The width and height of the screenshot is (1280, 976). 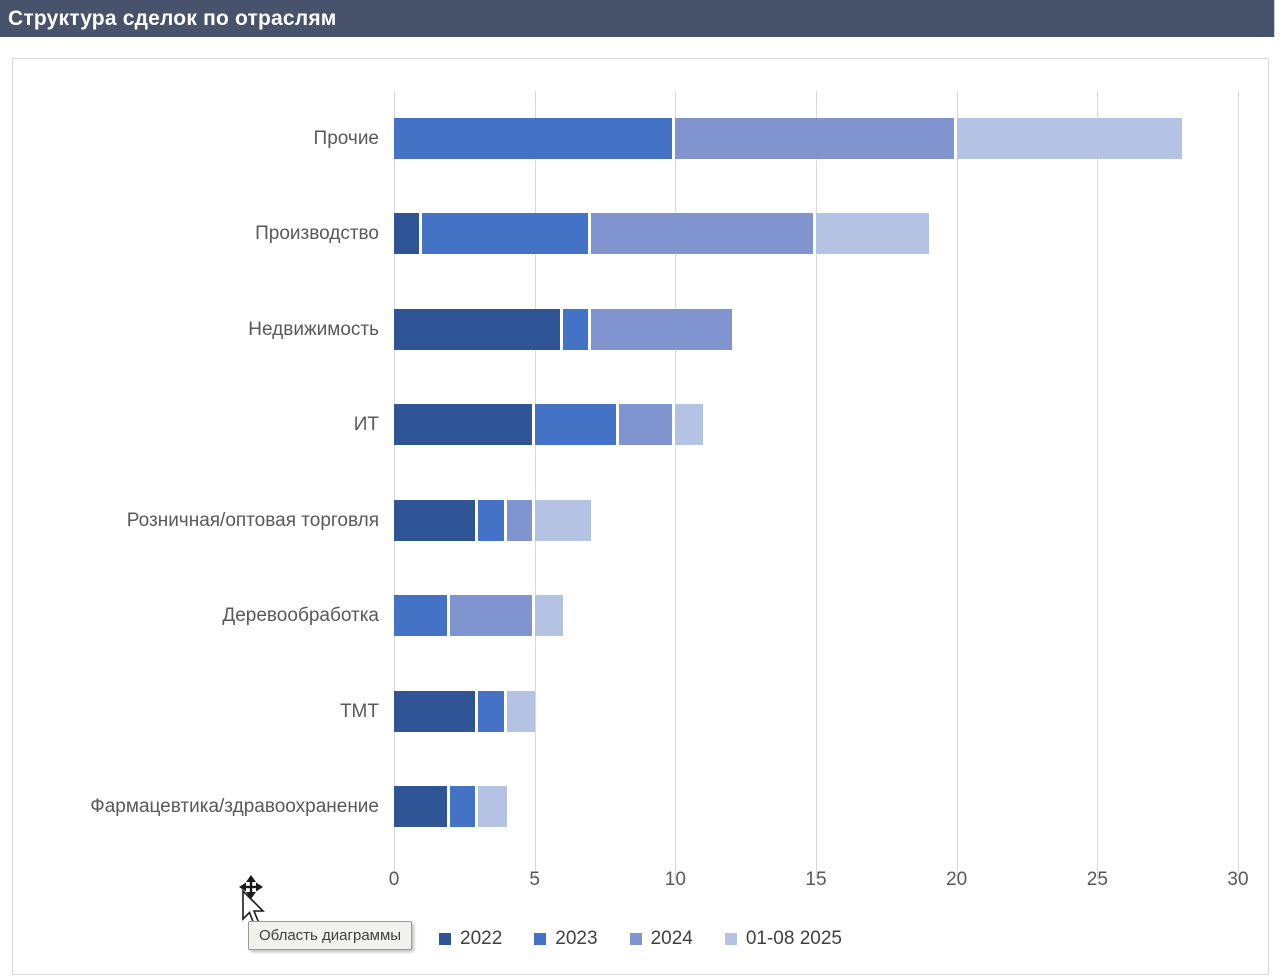 What do you see at coordinates (637, 18) in the screenshot?
I see `chart-title-bar: Структура сделок по отраслям` at bounding box center [637, 18].